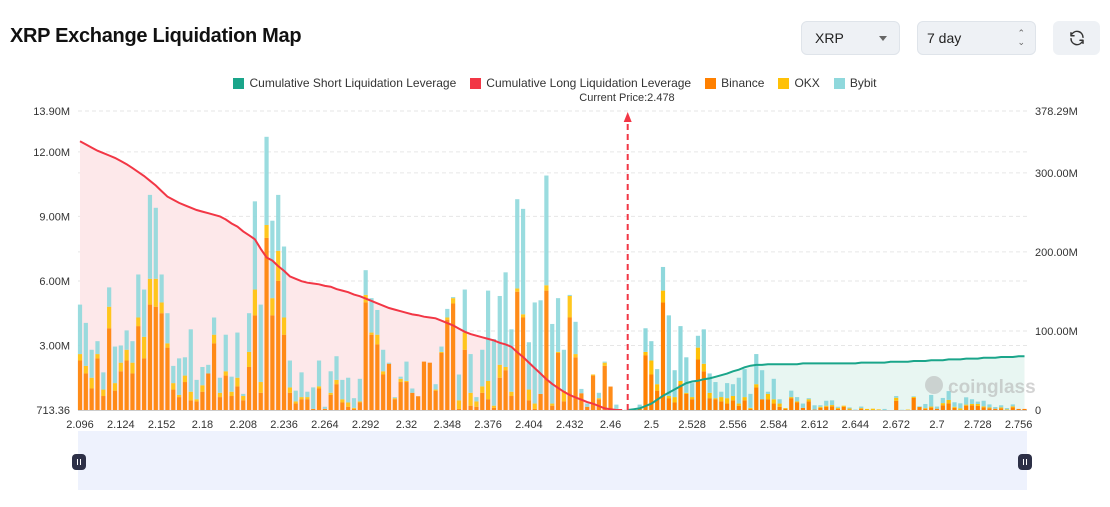  Describe the element at coordinates (1025, 462) in the screenshot. I see `slider-handle-right` at that location.